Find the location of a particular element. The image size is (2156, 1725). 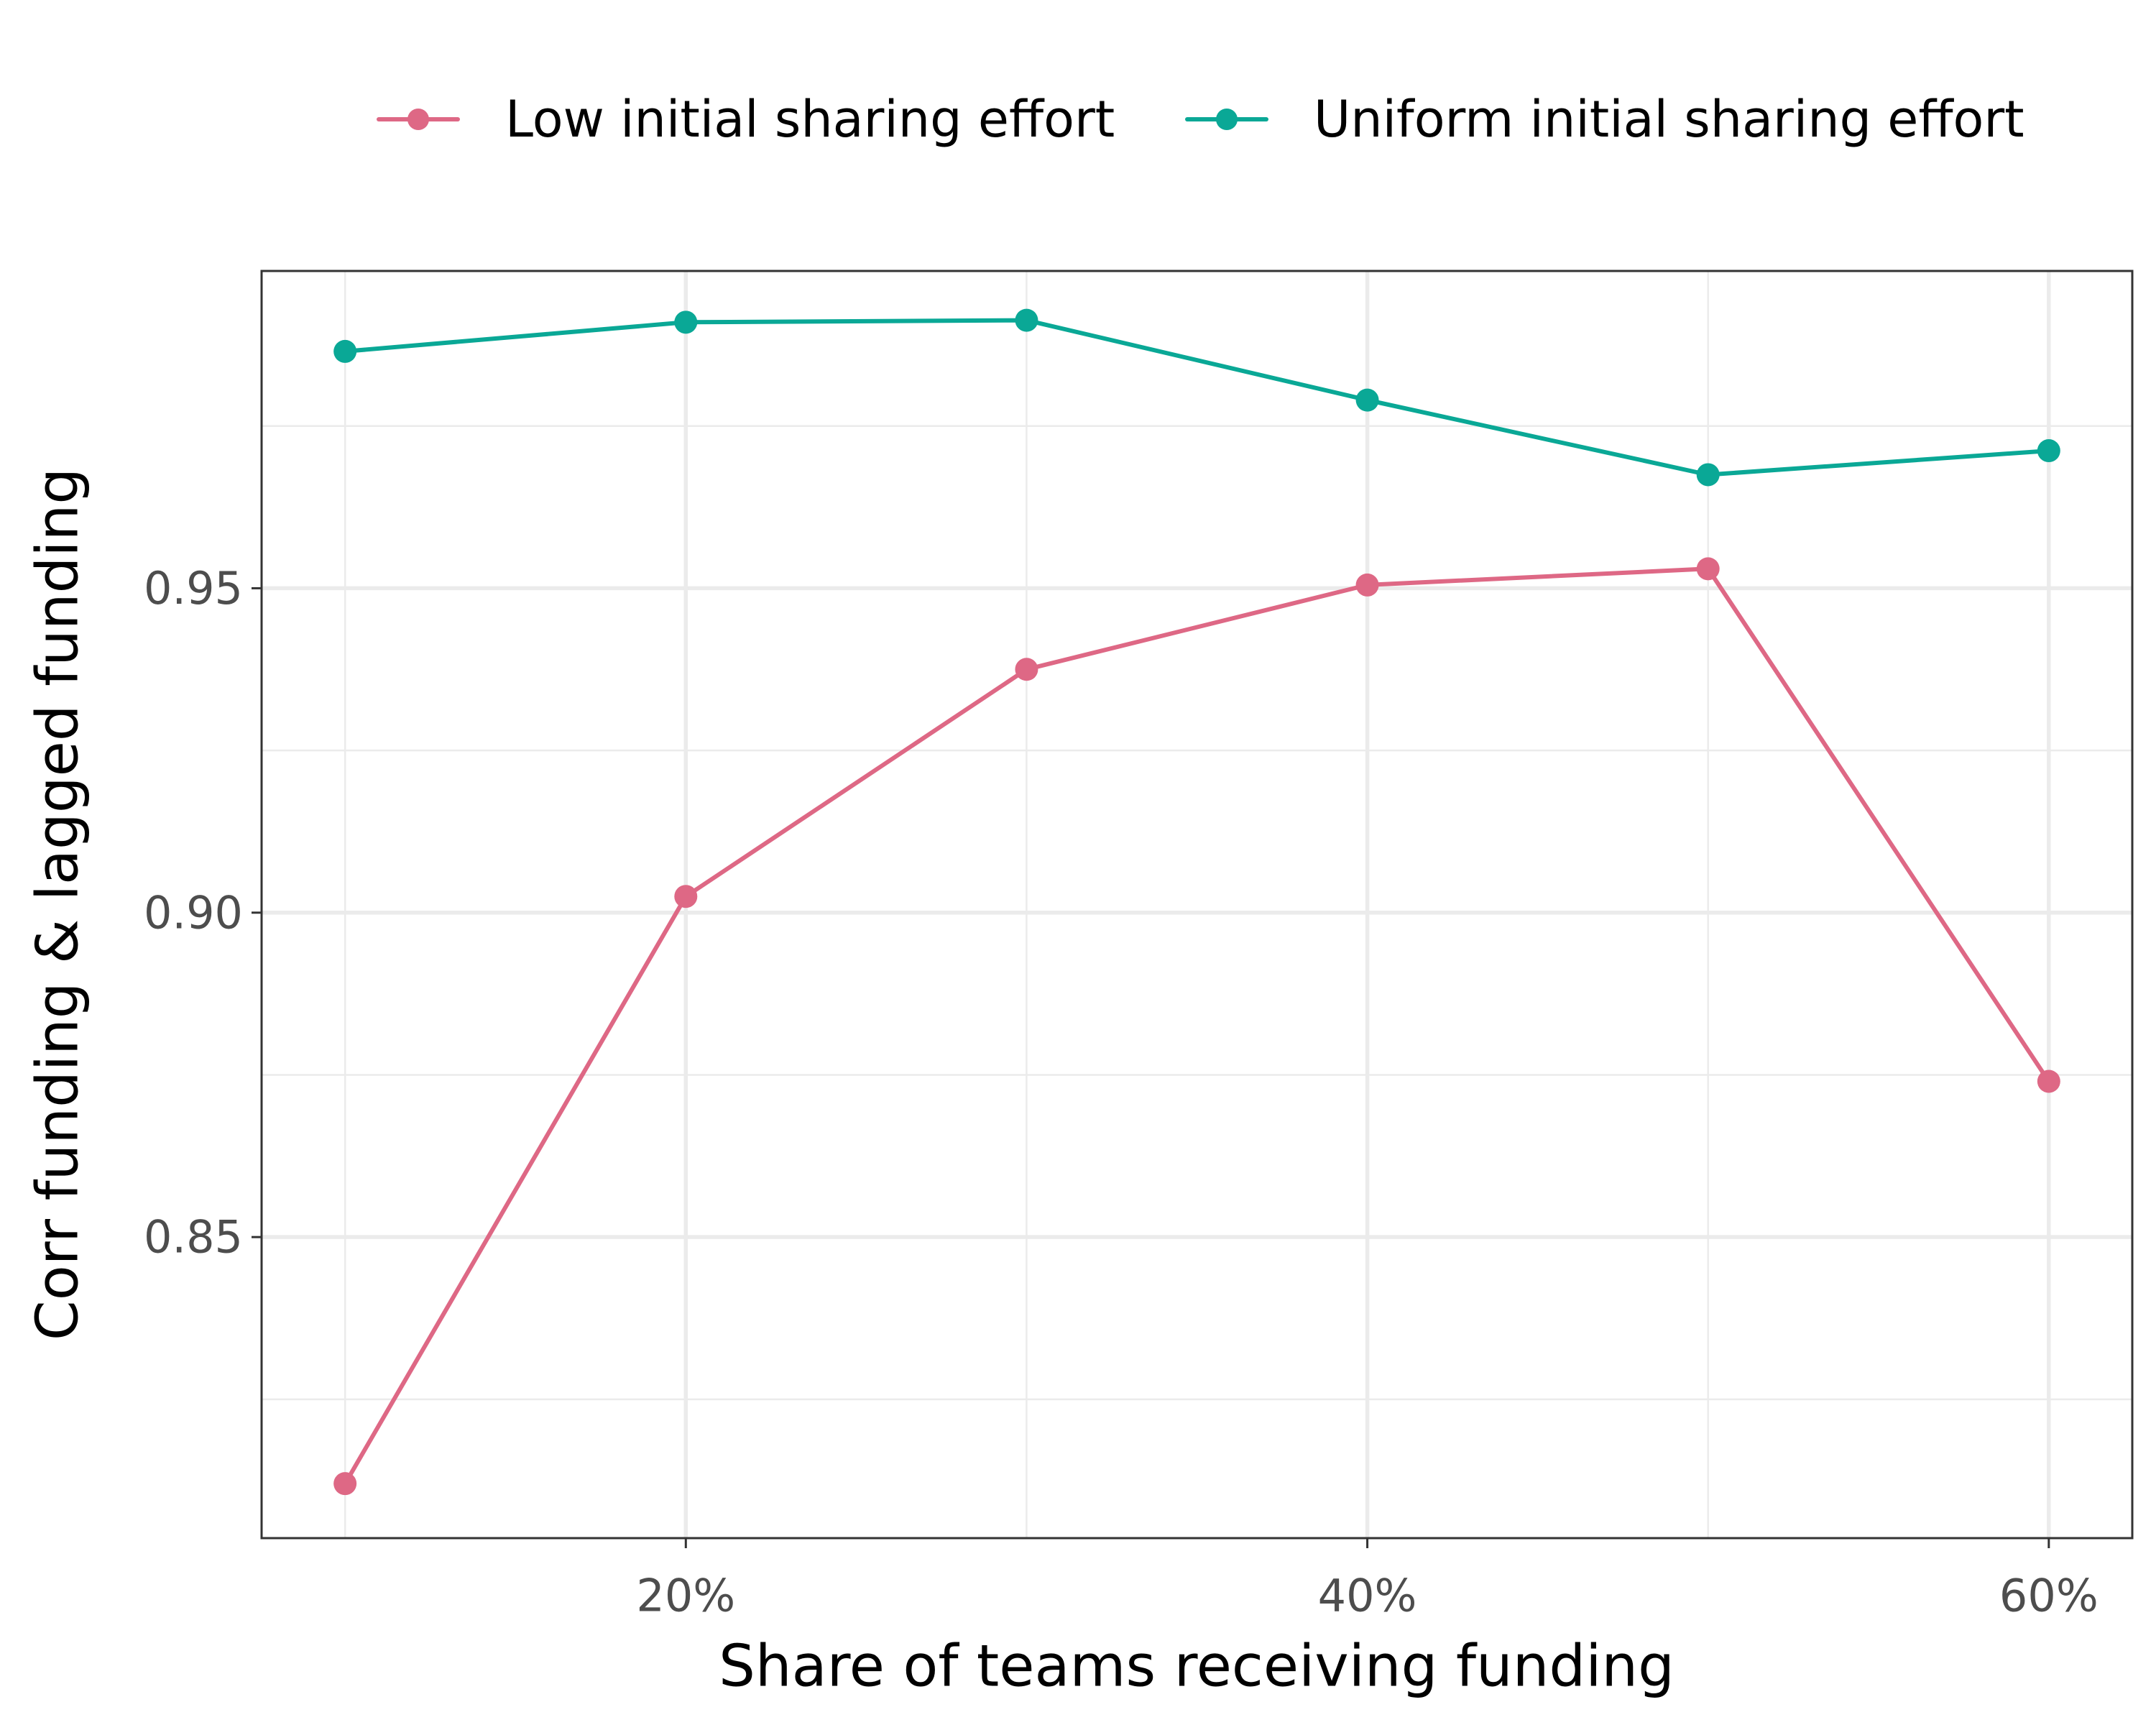

x-tick-label: 60% is located at coordinates (2049, 1596).